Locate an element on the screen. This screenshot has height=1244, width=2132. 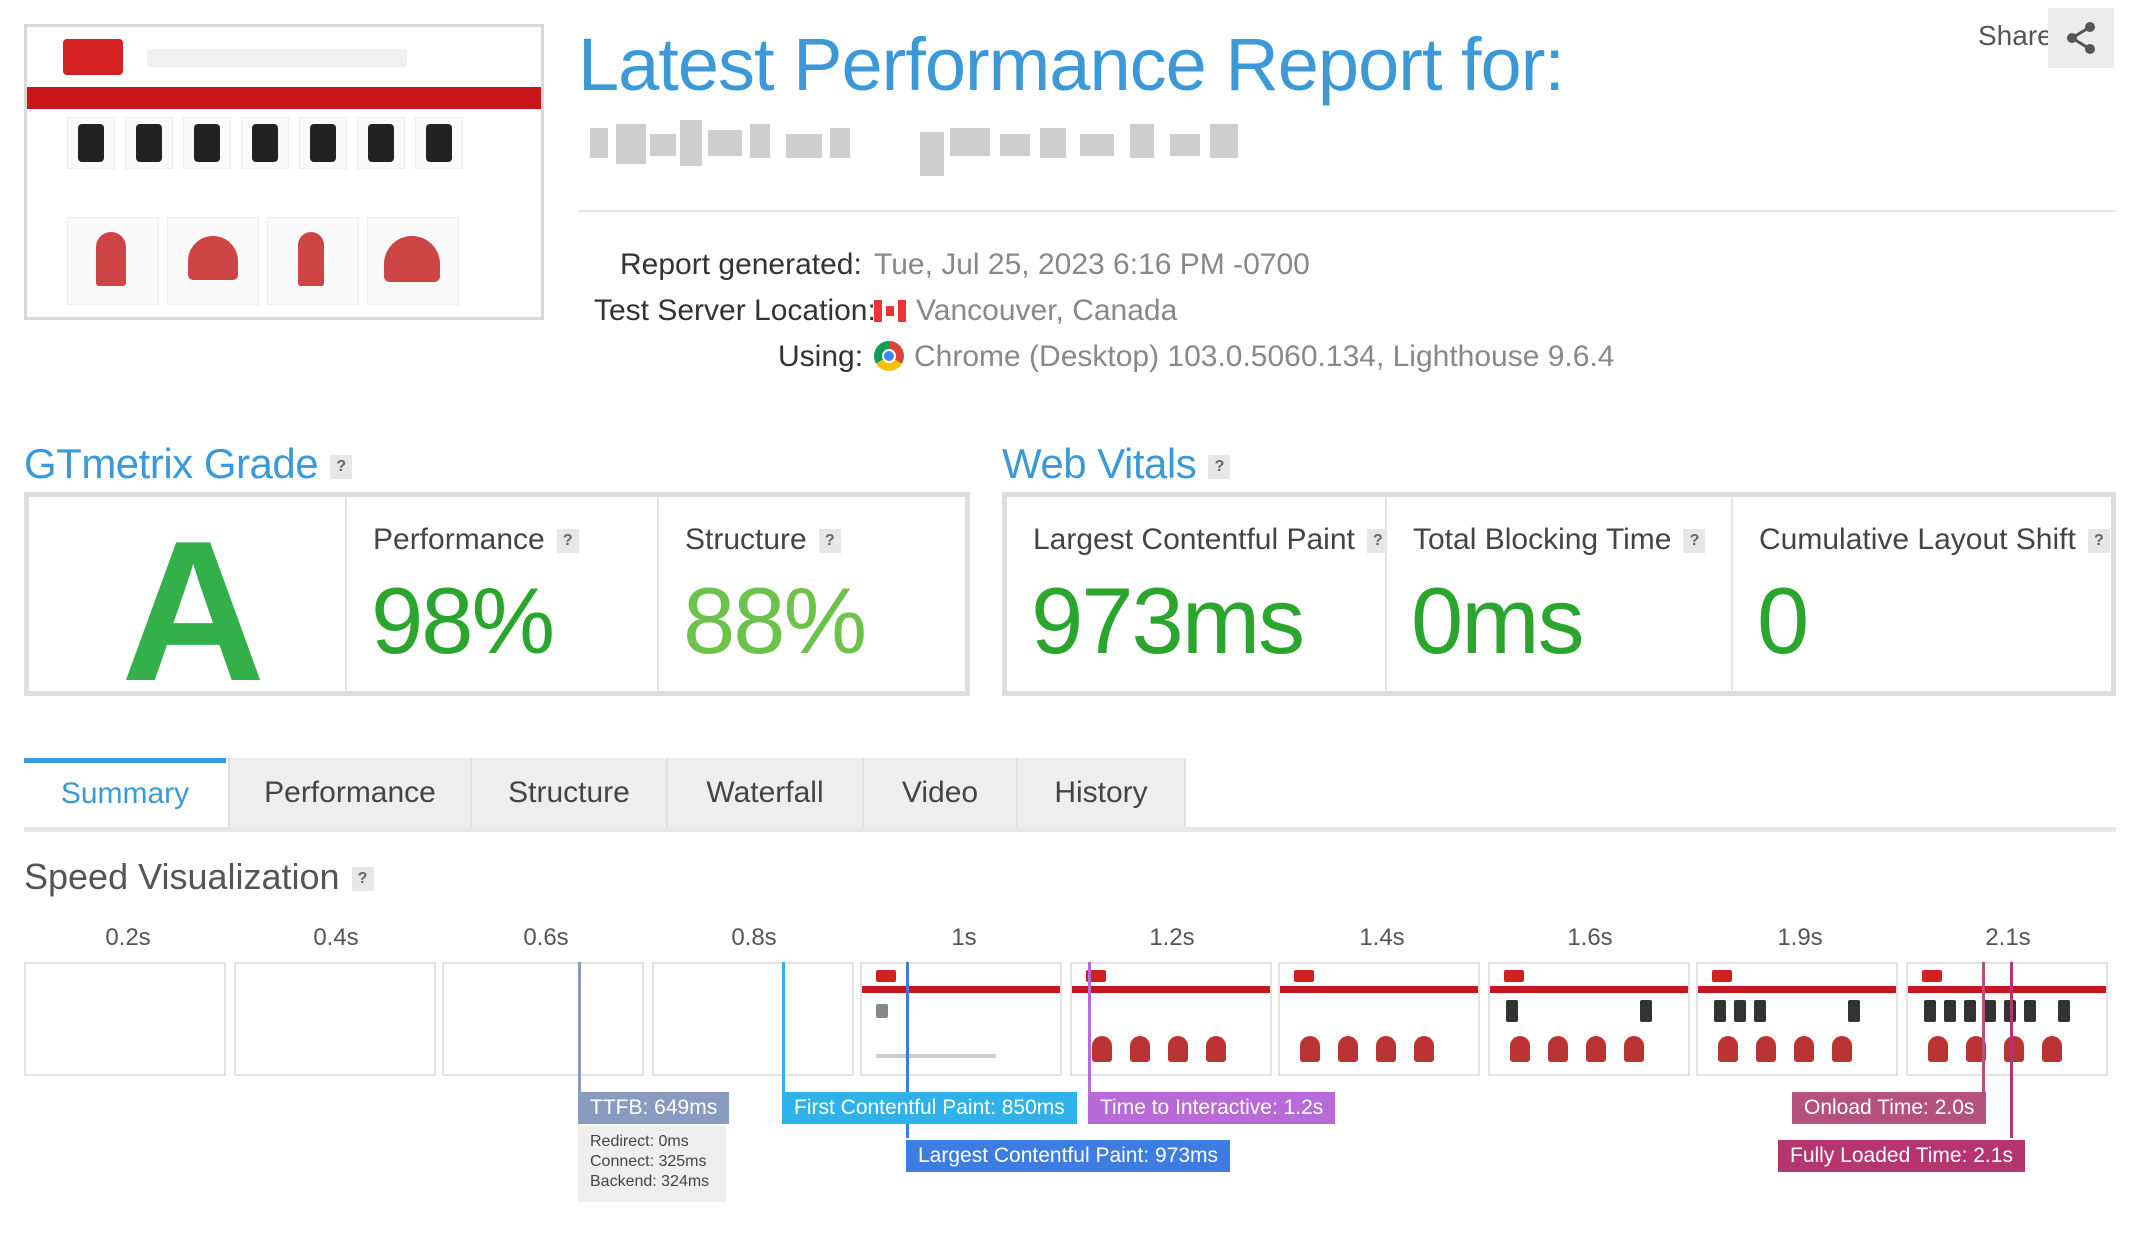
ttfb-backend: Backend: 324ms is located at coordinates (650, 1181).